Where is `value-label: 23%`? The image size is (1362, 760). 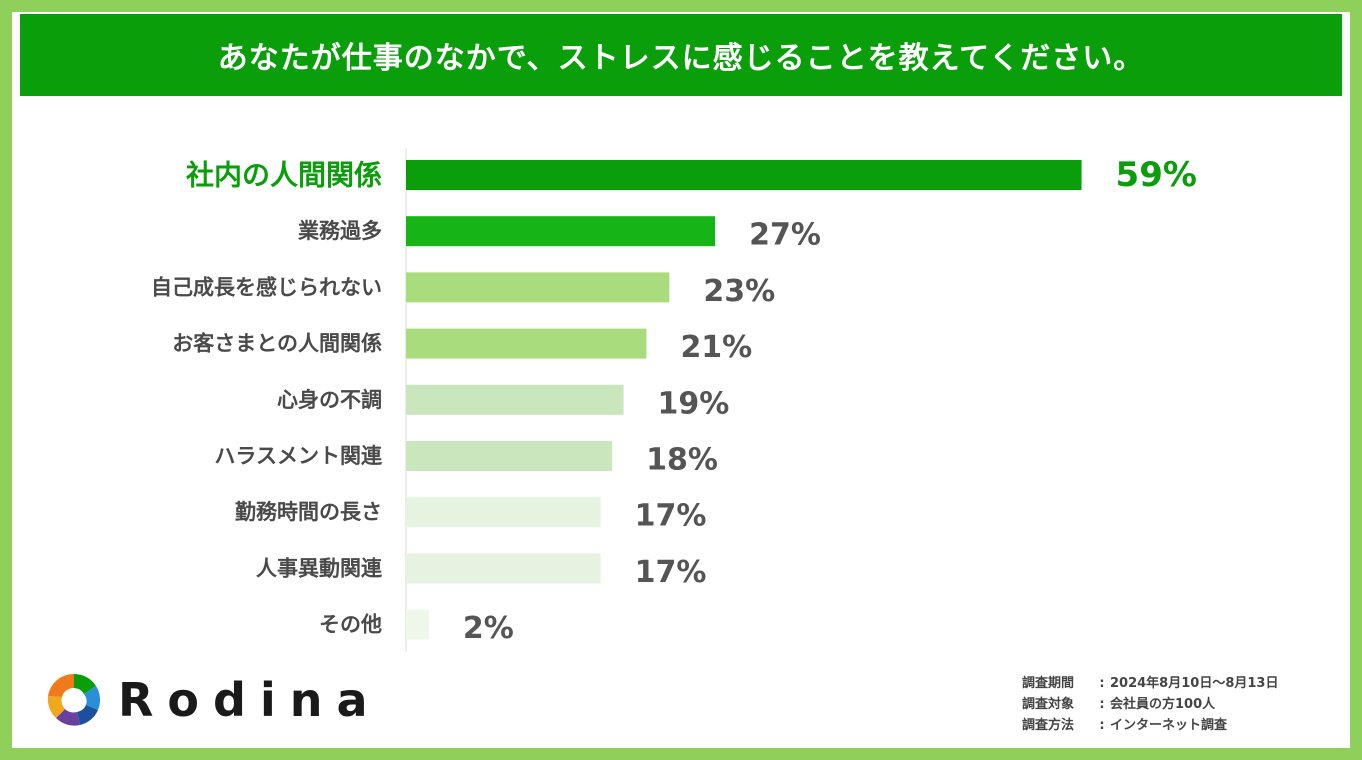 value-label: 23% is located at coordinates (739, 291).